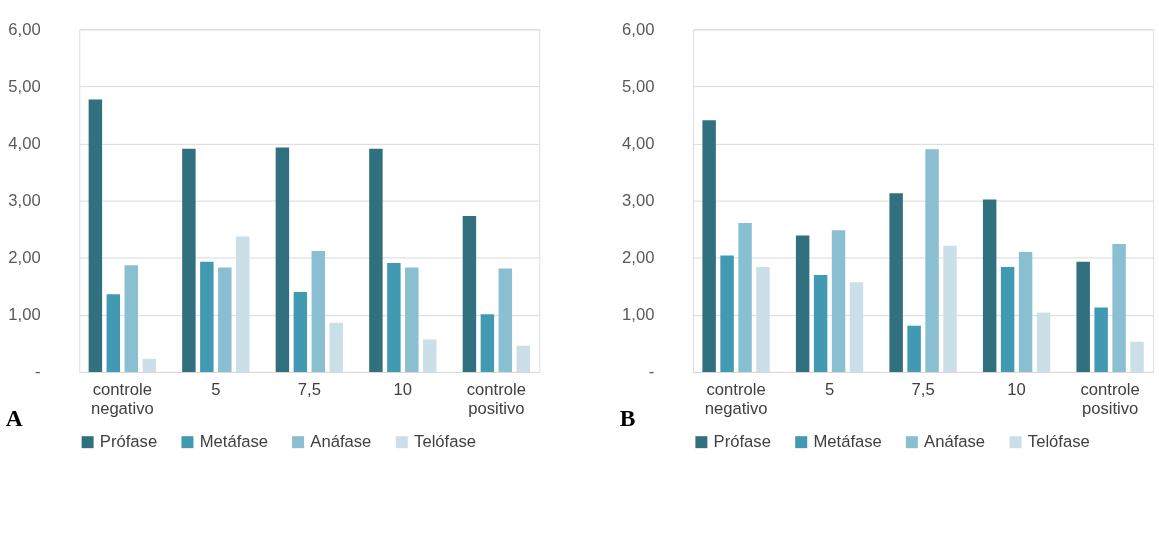 The height and width of the screenshot is (542, 1159). I want to click on text: A, so click(14, 417).